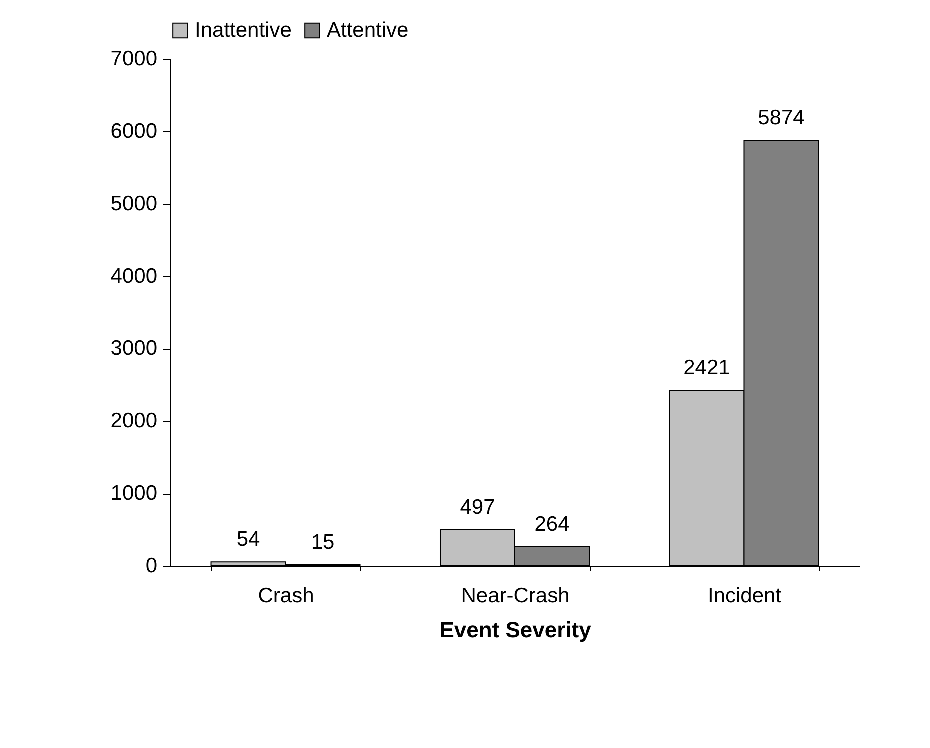 The image size is (930, 748). What do you see at coordinates (515, 596) in the screenshot?
I see `x-tick-label: Near-Crash` at bounding box center [515, 596].